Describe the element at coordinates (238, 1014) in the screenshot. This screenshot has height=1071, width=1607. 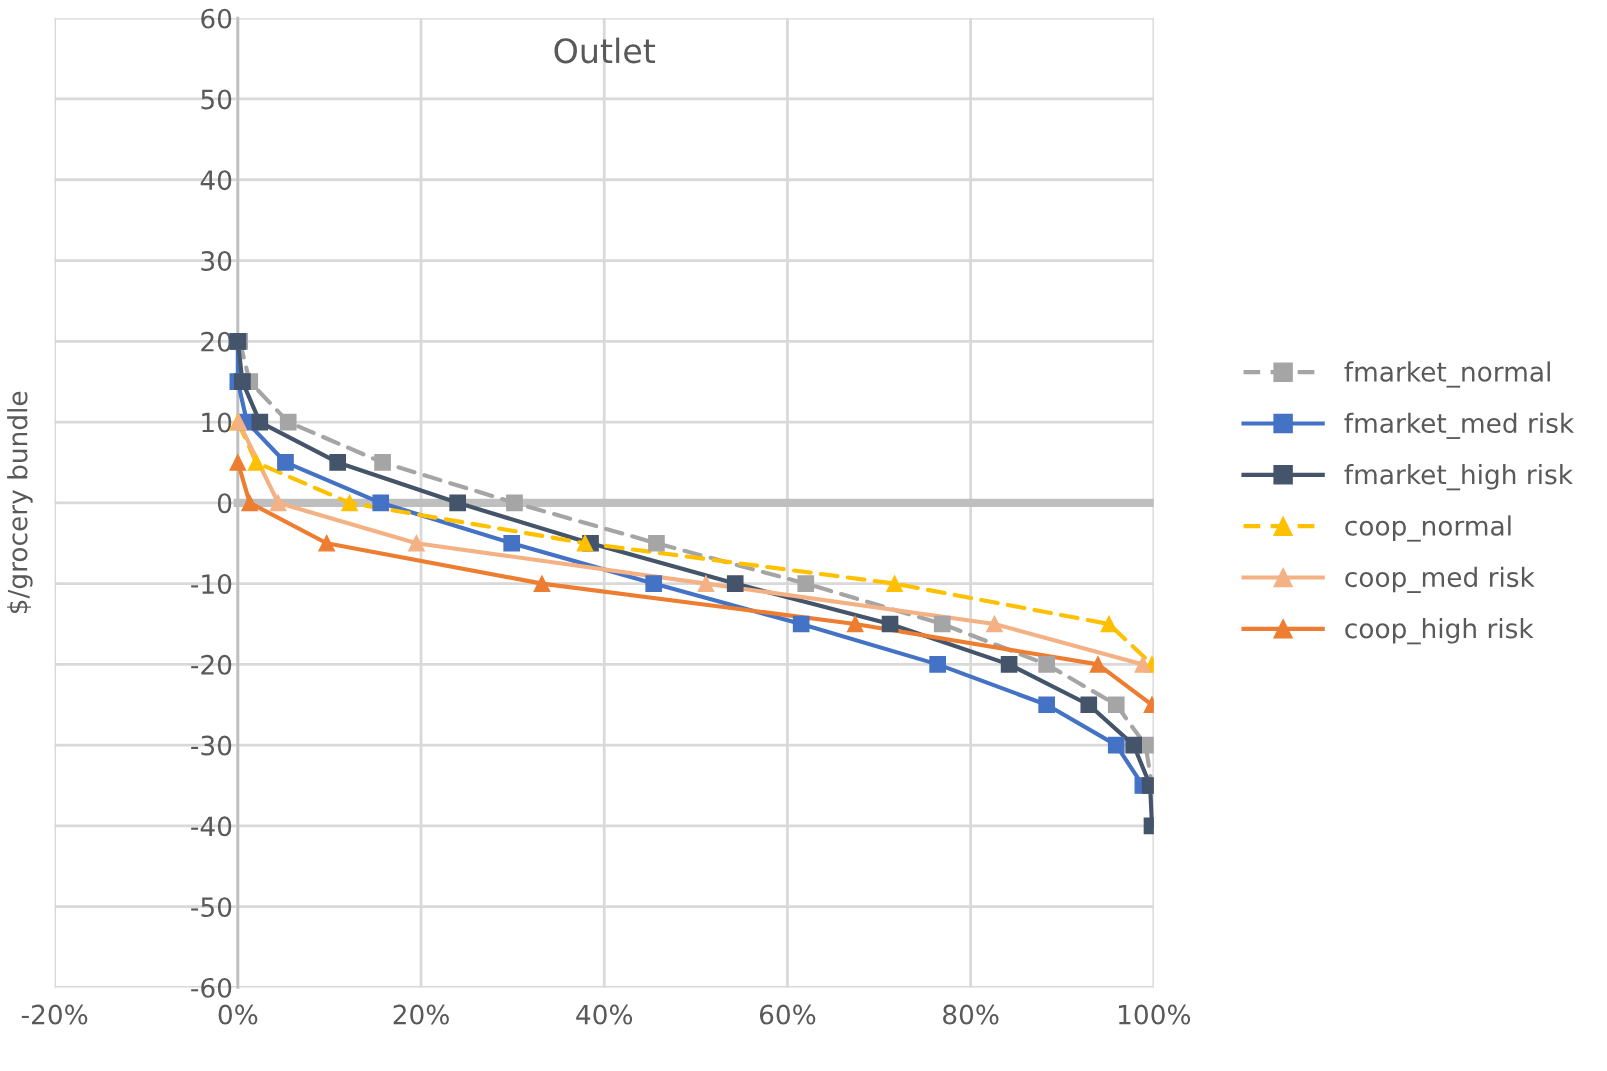
I see `x-tick-label: 0%` at that location.